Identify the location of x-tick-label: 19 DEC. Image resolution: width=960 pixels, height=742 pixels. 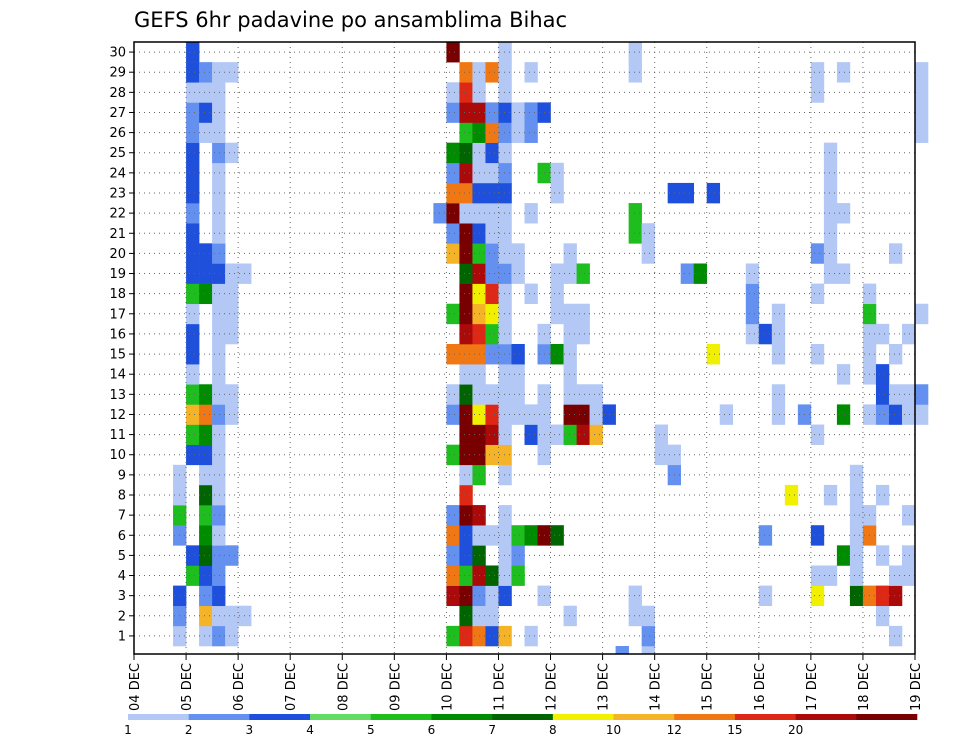
(916, 687).